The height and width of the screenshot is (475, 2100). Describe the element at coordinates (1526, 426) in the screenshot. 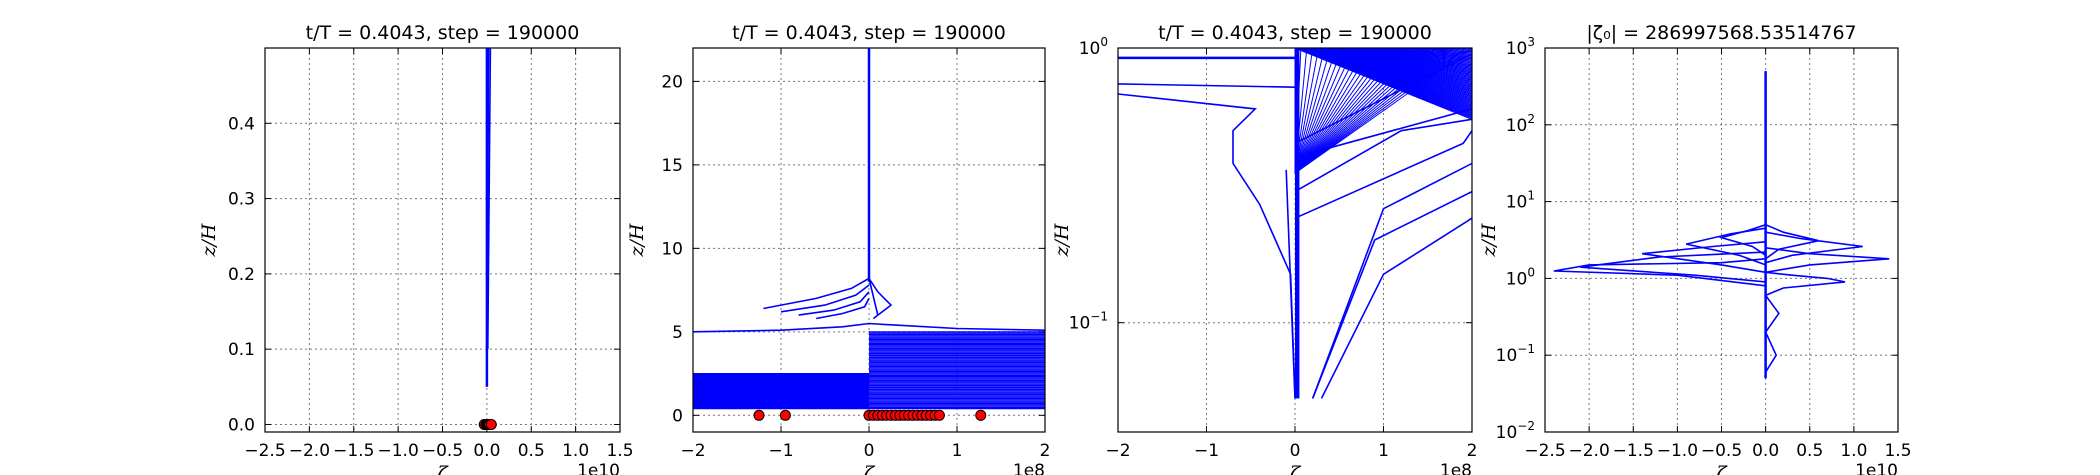

I see `y-tick-exponent: −2` at that location.